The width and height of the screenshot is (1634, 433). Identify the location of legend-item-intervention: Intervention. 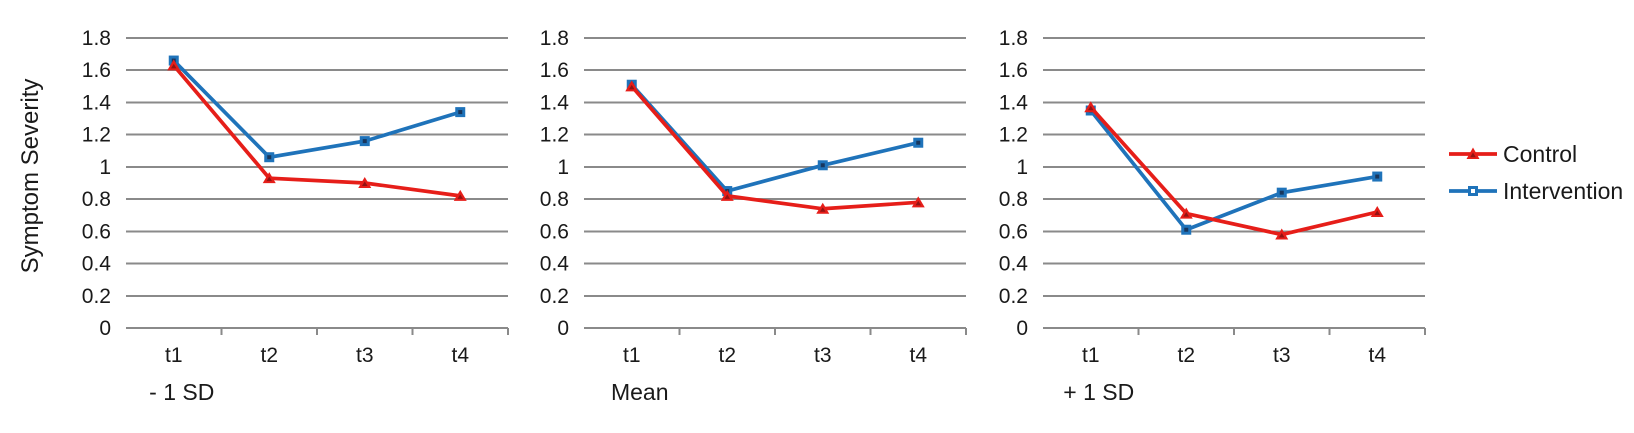
(1535, 191).